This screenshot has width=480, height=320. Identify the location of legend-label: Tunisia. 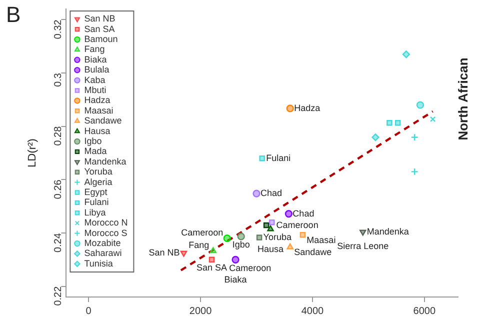
(98, 263).